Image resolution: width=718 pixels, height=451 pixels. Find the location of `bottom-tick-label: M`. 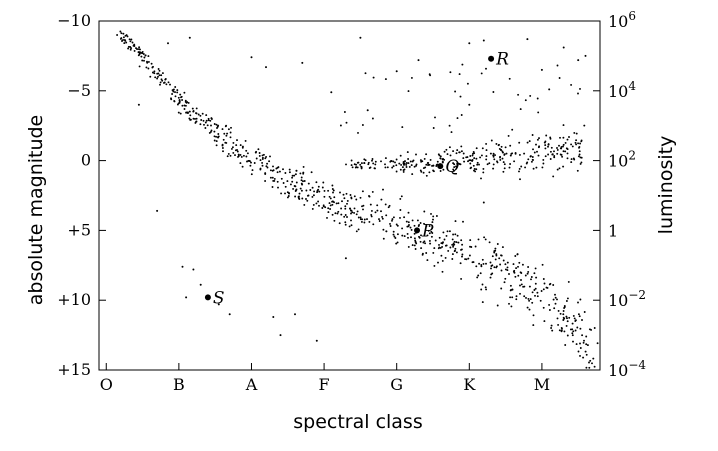

bottom-tick-label: M is located at coordinates (542, 384).